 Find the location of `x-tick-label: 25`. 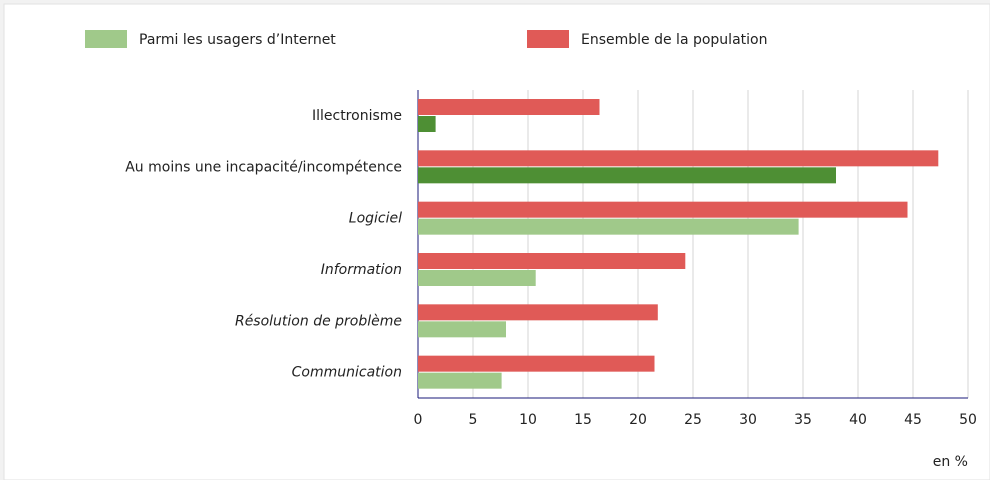

x-tick-label: 25 is located at coordinates (693, 420).